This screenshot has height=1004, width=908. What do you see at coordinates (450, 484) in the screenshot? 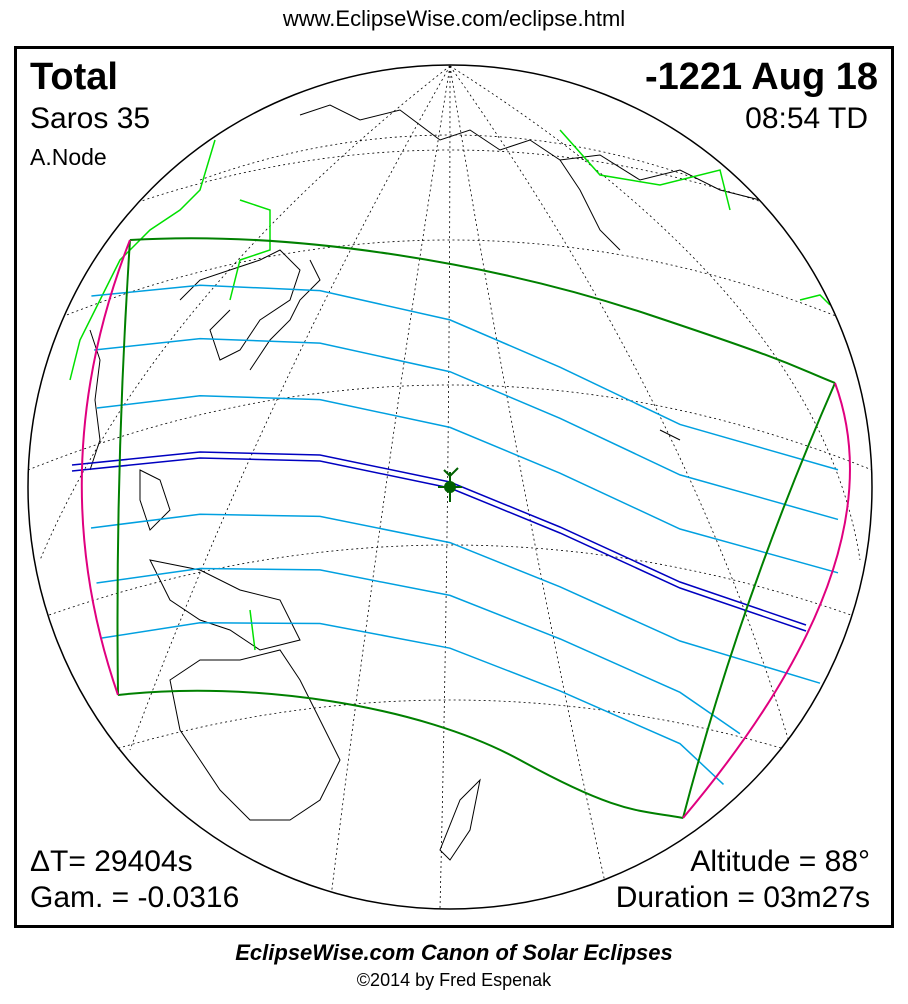
I see `greatest-eclipse-icon` at bounding box center [450, 484].